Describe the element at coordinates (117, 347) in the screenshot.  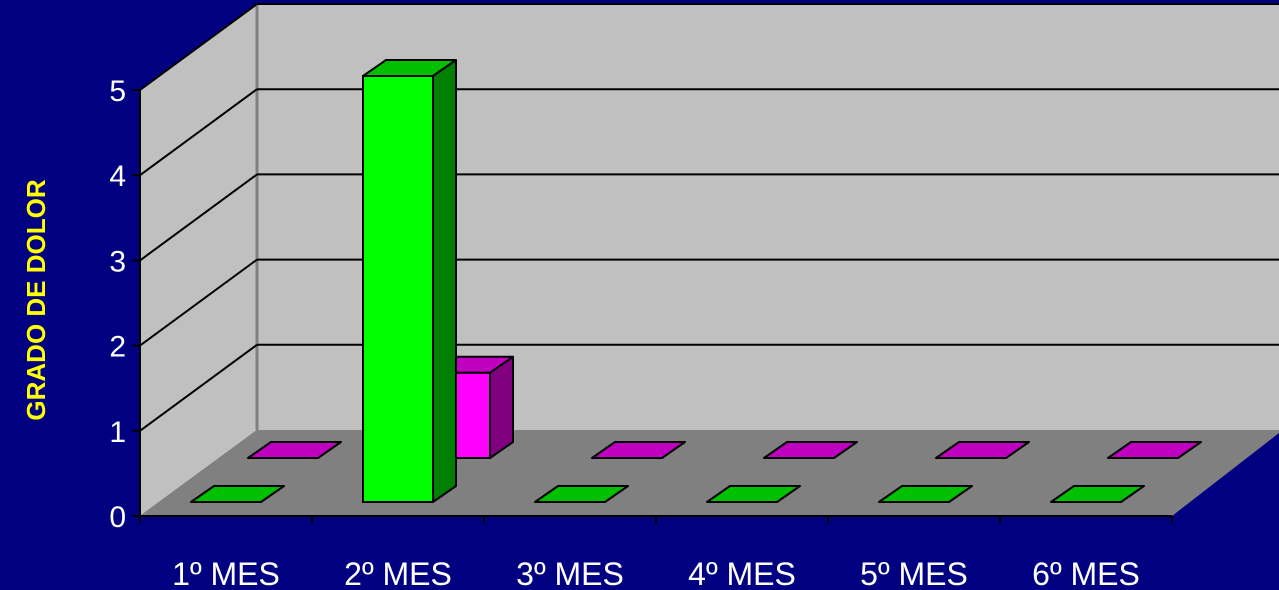
I see `y-tick-label: 2` at that location.